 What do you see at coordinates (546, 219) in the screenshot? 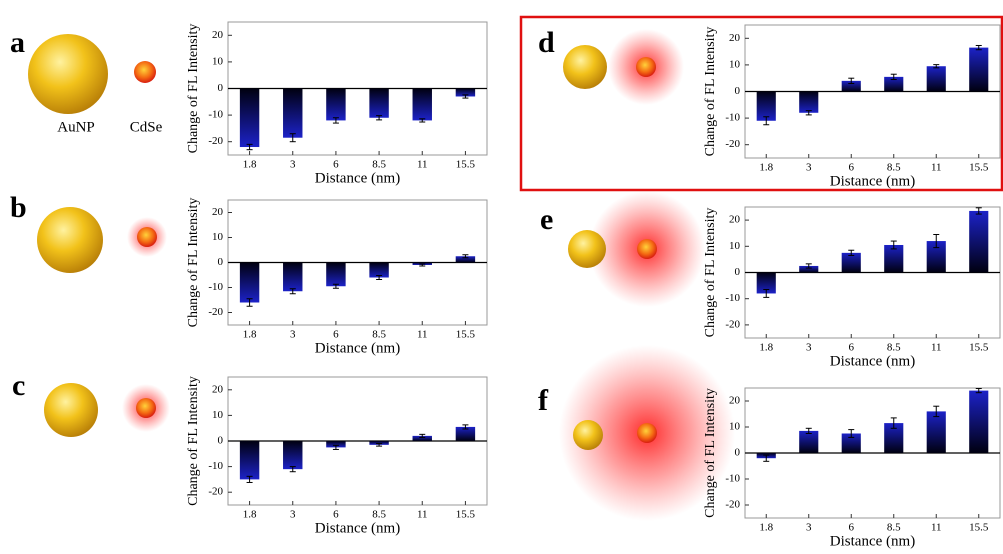
I see `panel-label: e` at bounding box center [546, 219].